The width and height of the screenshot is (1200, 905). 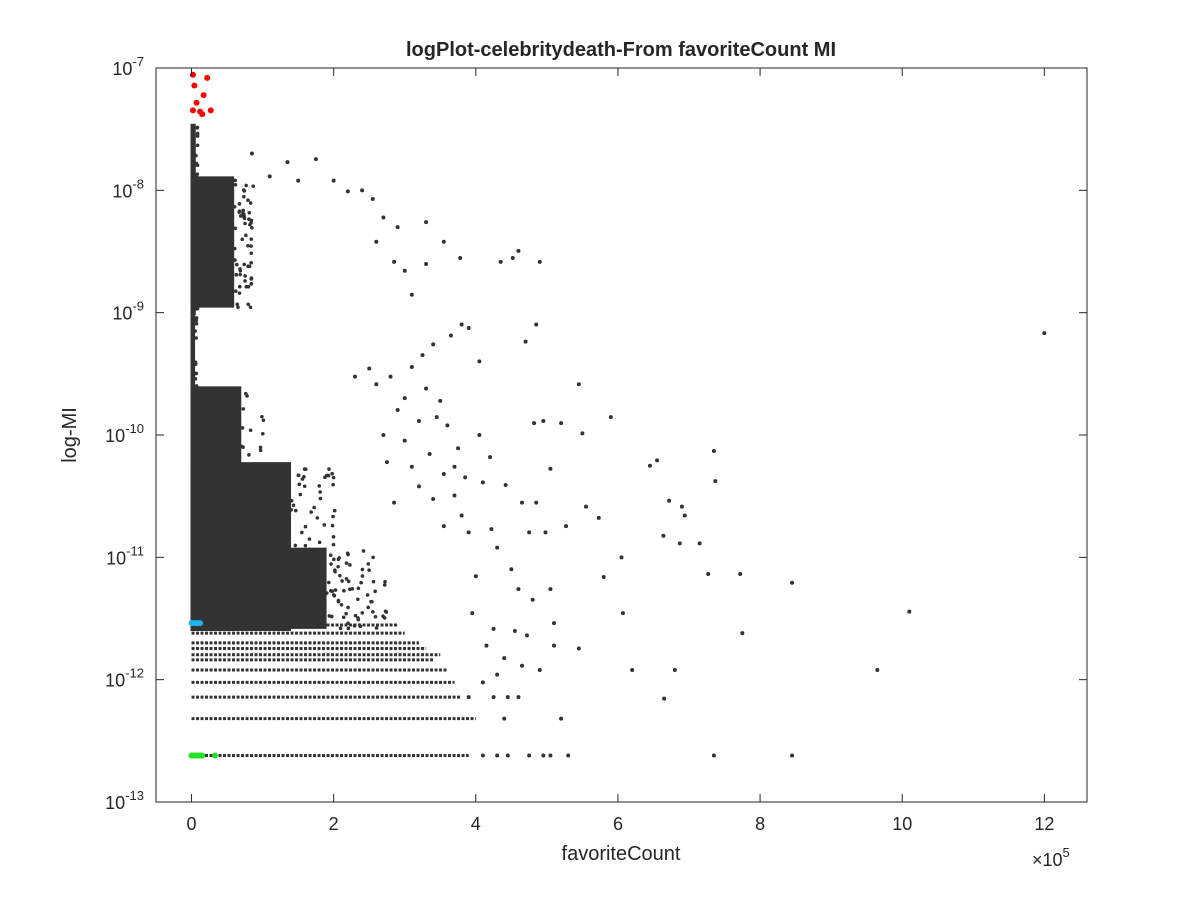 What do you see at coordinates (128, 66) in the screenshot?
I see `y-tick-label: 10-7` at bounding box center [128, 66].